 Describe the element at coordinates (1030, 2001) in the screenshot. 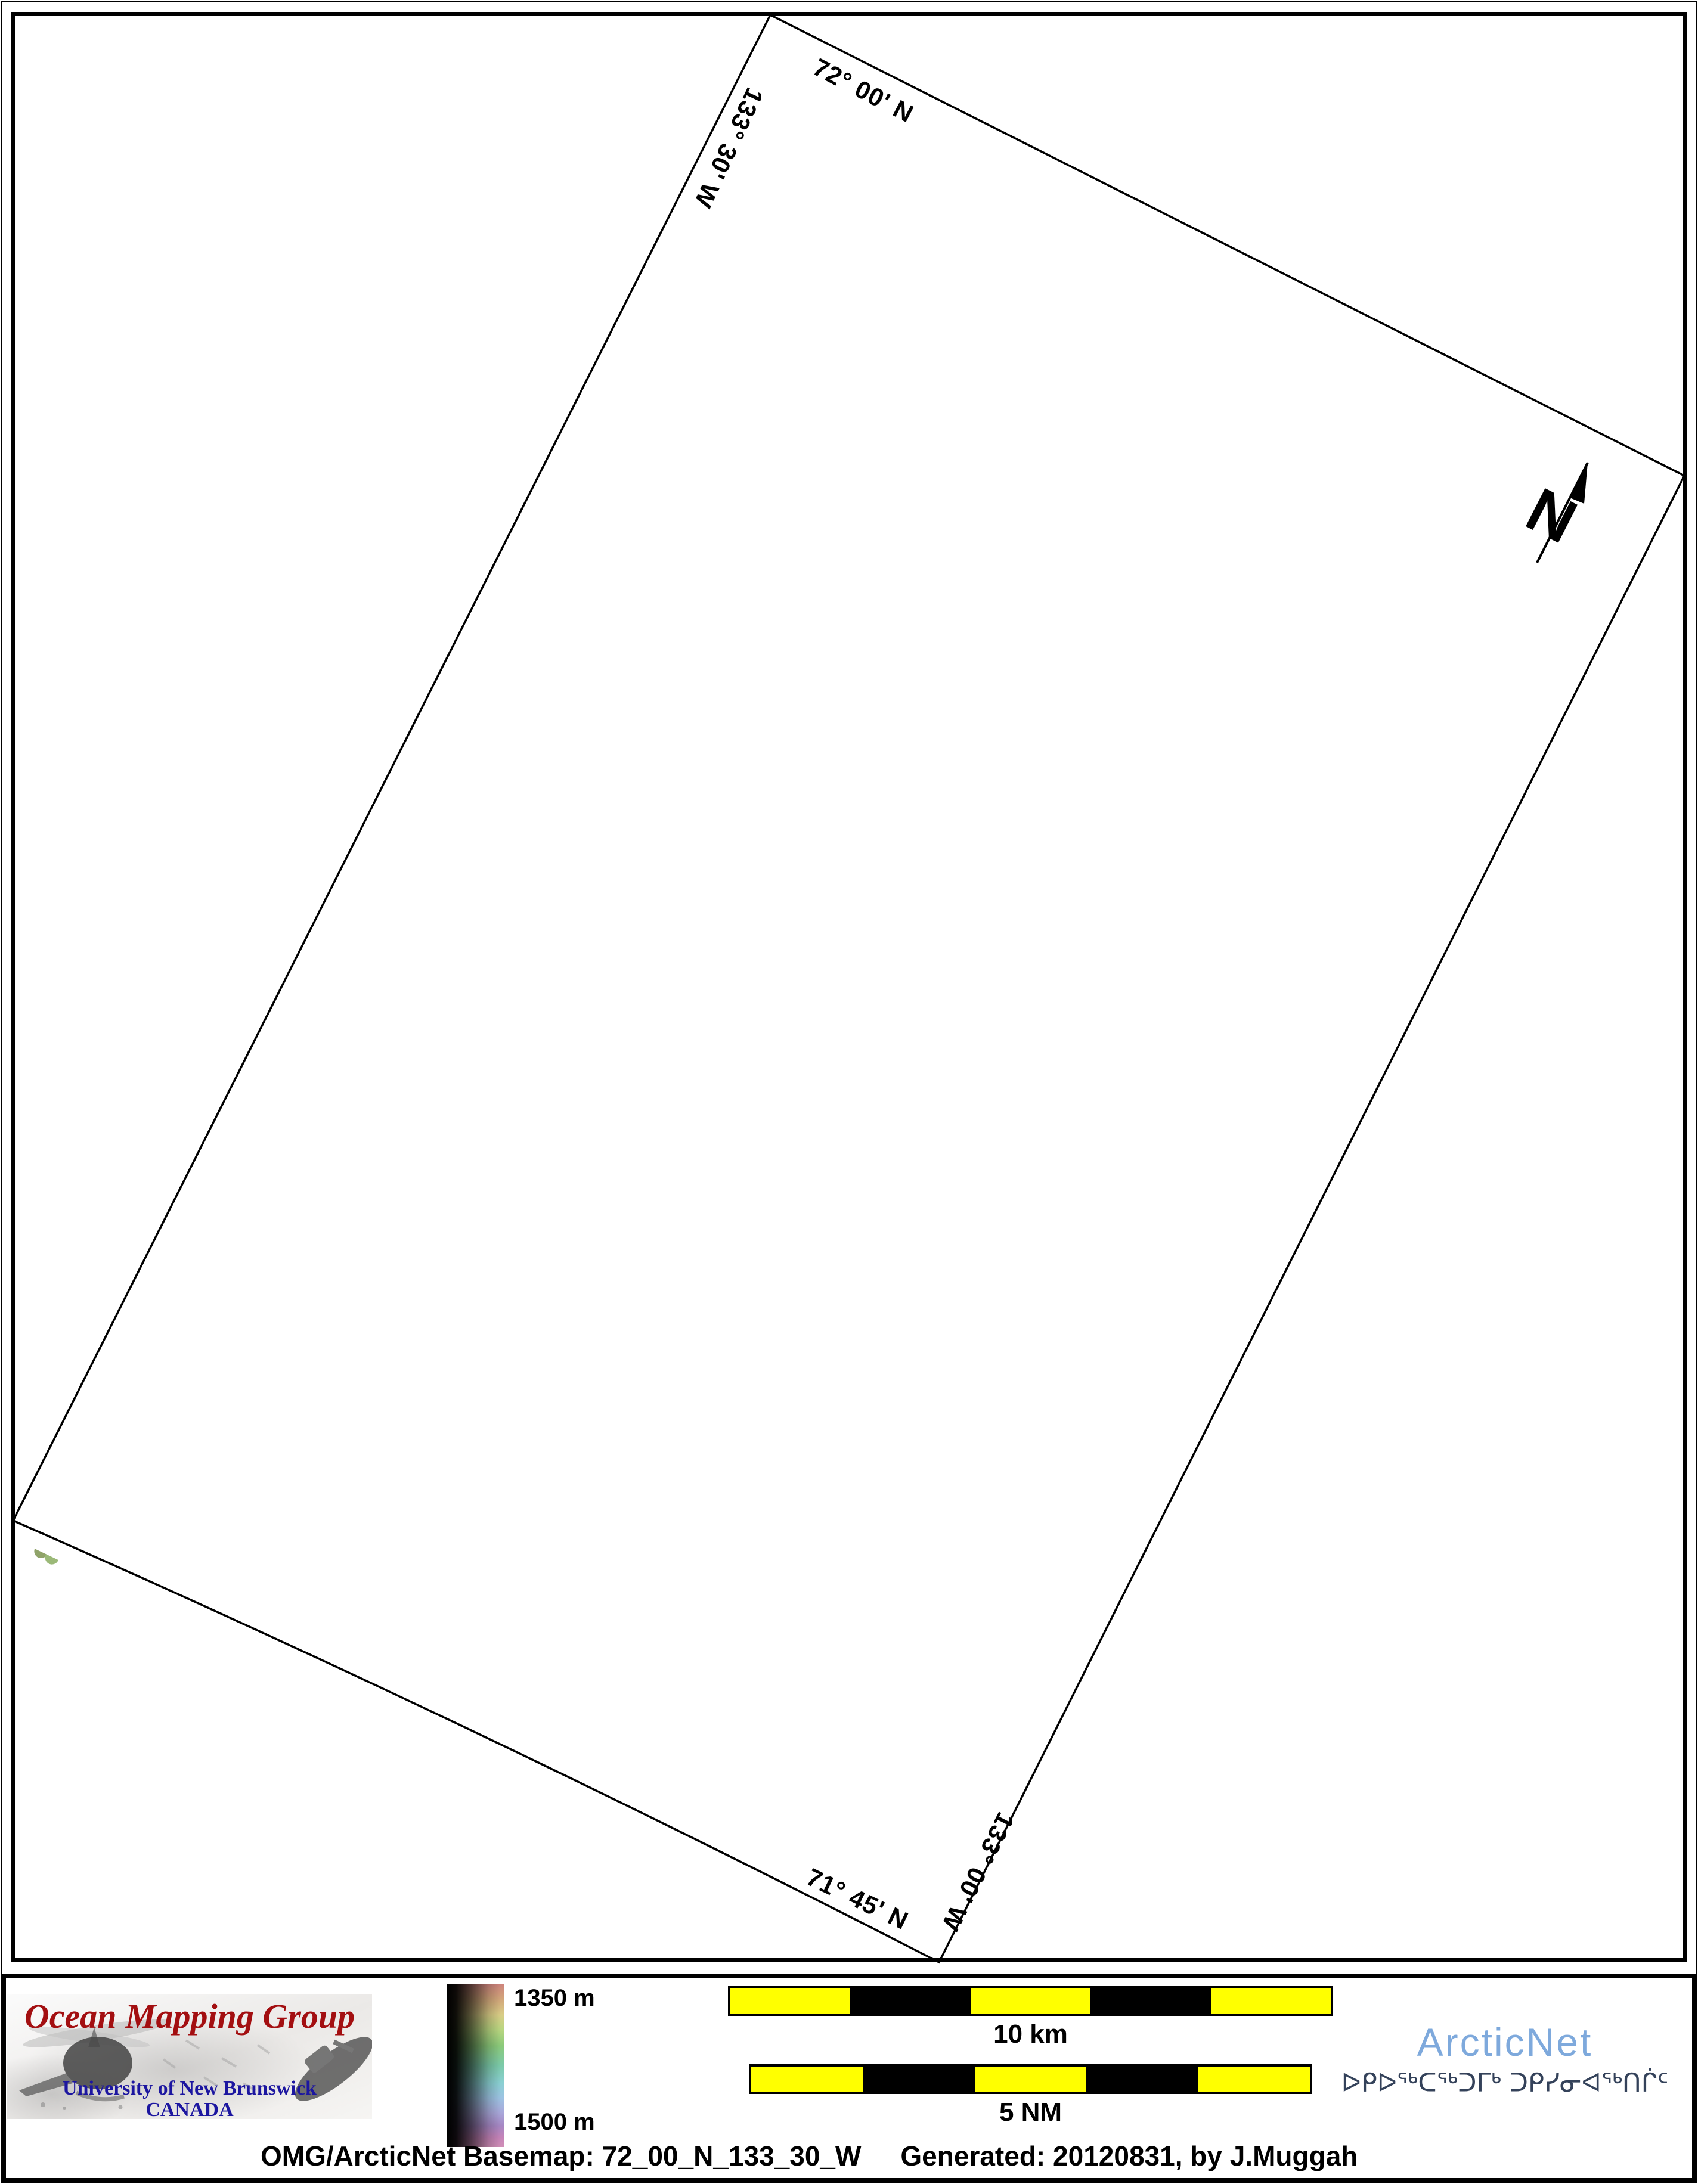

I see `scale-bar` at that location.